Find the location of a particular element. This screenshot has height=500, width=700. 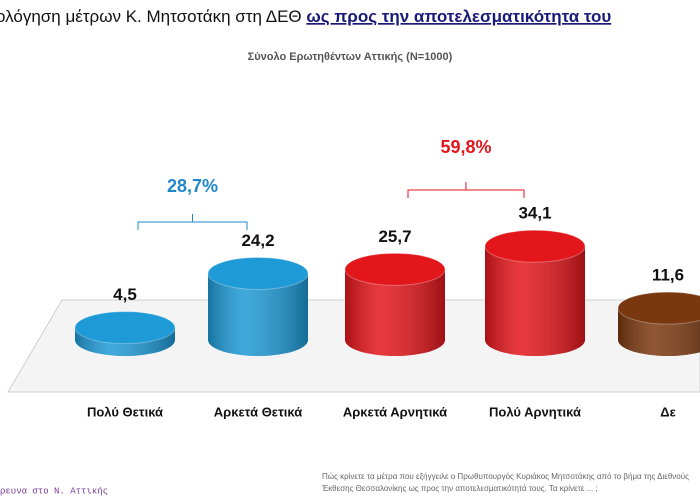

title-emphasis: ως προς την αποτελεσματικότητα του is located at coordinates (458, 16).